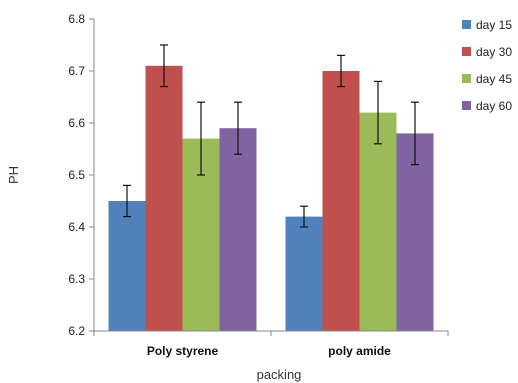 Image resolution: width=518 pixels, height=383 pixels. What do you see at coordinates (494, 52) in the screenshot?
I see `legend-label: day 30` at bounding box center [494, 52].